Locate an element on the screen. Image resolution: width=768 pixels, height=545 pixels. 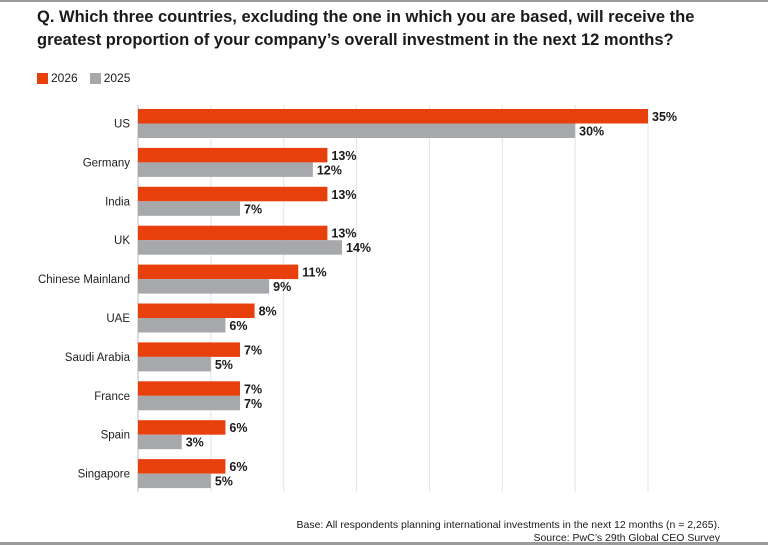
category-label: France is located at coordinates (112, 397).